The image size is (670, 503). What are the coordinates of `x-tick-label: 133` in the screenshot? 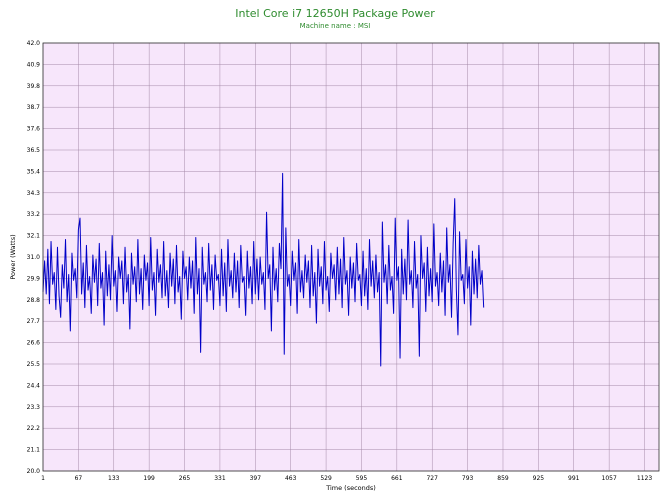 It's located at (114, 478).